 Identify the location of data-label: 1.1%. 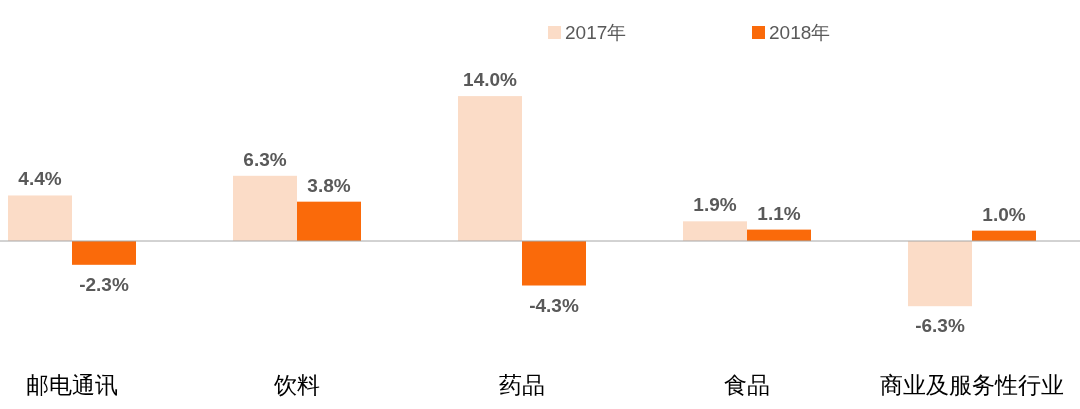
(779, 213).